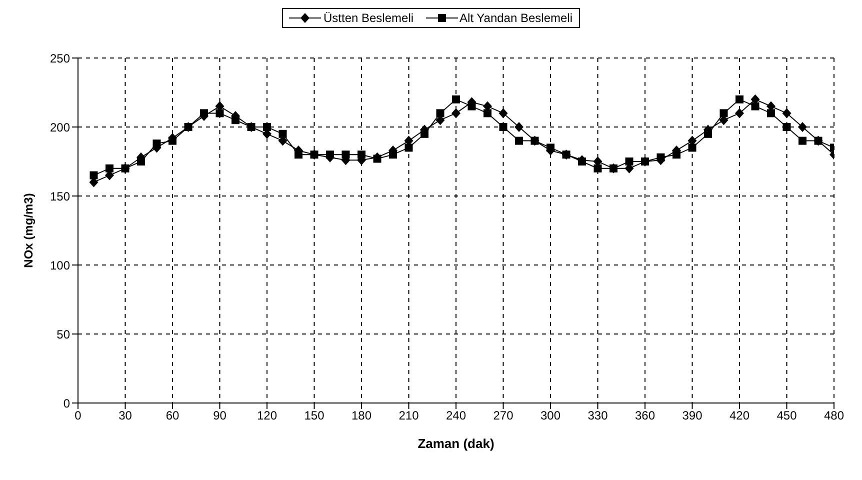 The width and height of the screenshot is (862, 480). Describe the element at coordinates (60, 265) in the screenshot. I see `y-tick-label: 100` at that location.